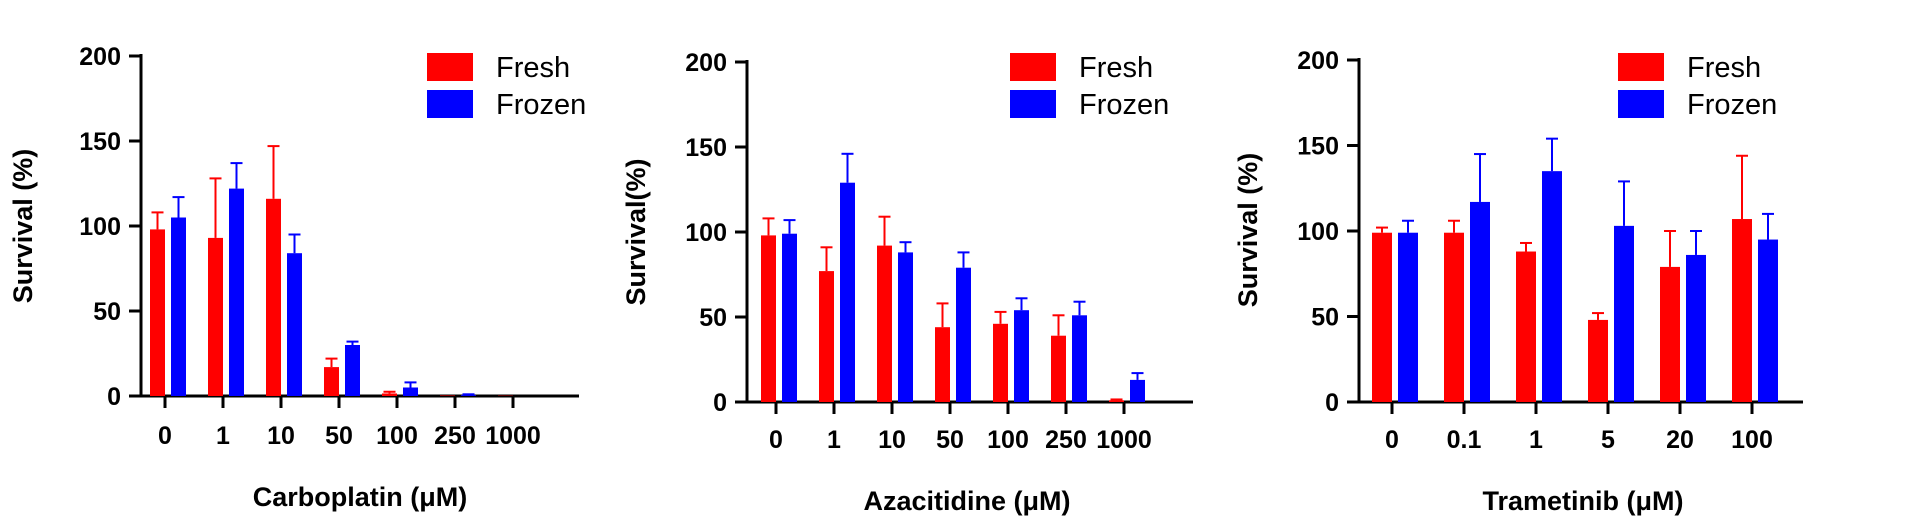 This screenshot has height=518, width=1920. What do you see at coordinates (1464, 440) in the screenshot?
I see `x-tick-label: 0.1` at bounding box center [1464, 440].